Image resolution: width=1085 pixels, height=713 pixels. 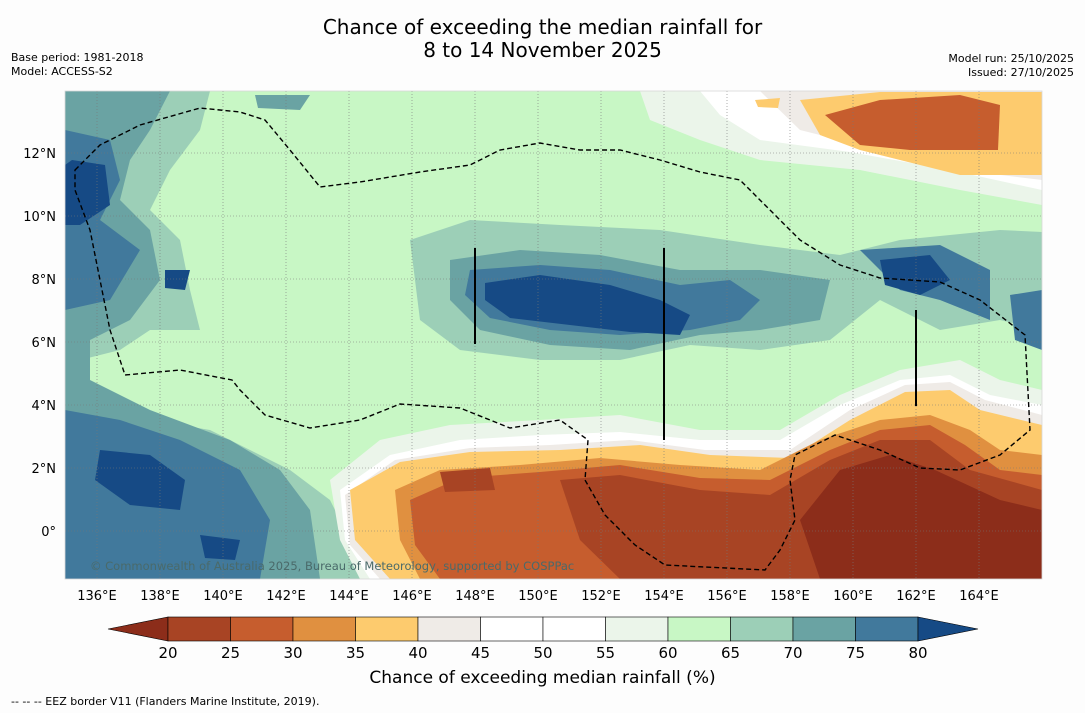 I want to click on colorbar-tick: 60, so click(x=667, y=653).